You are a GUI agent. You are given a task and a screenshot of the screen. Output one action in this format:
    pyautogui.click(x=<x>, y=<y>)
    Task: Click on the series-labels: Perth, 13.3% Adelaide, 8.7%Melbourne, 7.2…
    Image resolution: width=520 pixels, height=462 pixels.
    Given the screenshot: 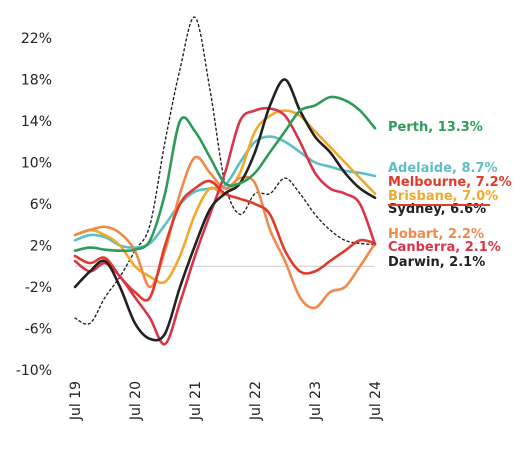 What is the action you would take?
    pyautogui.click(x=450, y=195)
    